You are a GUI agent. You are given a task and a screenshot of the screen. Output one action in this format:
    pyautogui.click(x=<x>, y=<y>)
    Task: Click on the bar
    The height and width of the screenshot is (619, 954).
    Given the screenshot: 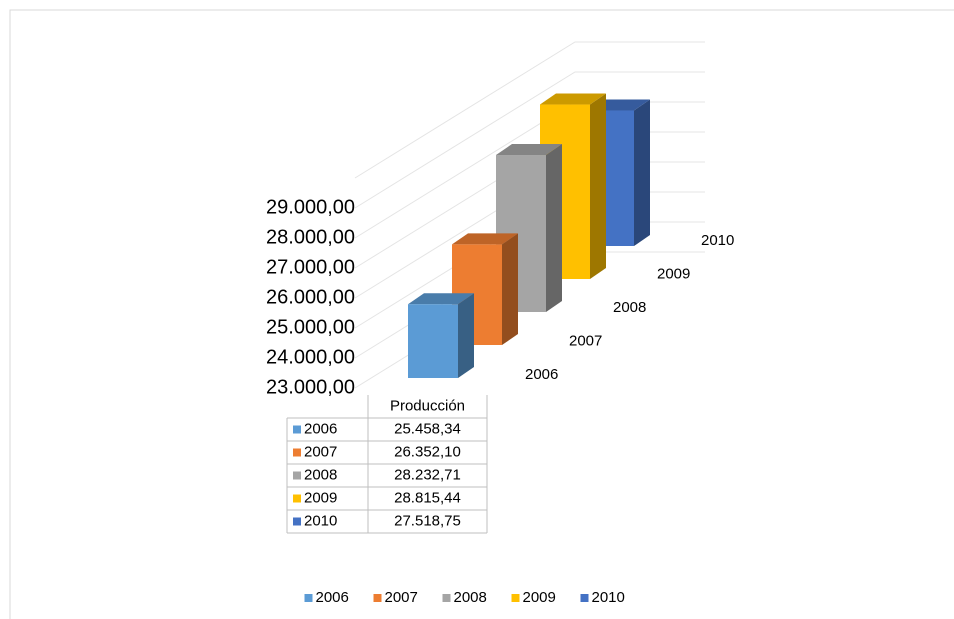 What is the action you would take?
    pyautogui.click(x=433, y=341)
    